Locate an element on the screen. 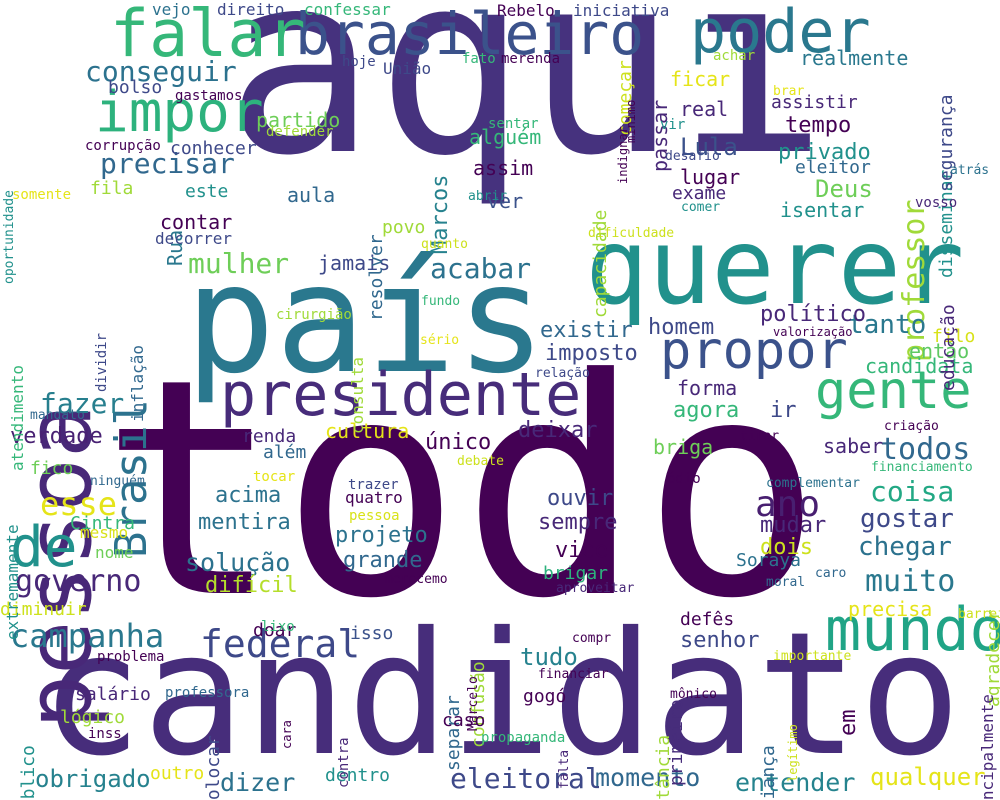  cloud-word: falta is located at coordinates (564, 769).